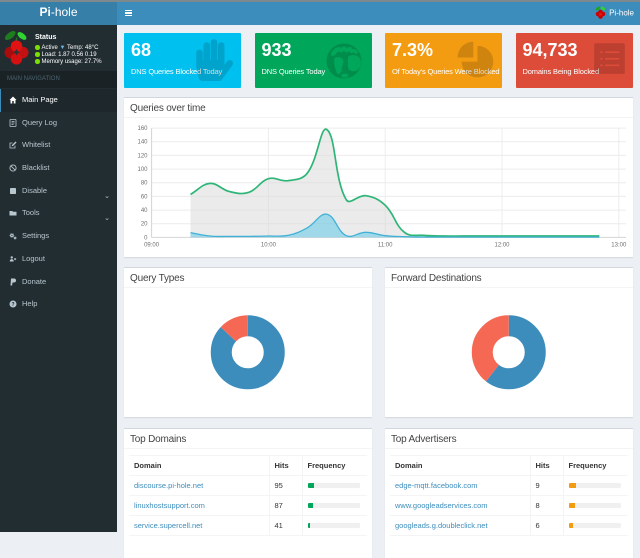 The height and width of the screenshot is (558, 640). I want to click on svg-text: 20, so click(144, 225).